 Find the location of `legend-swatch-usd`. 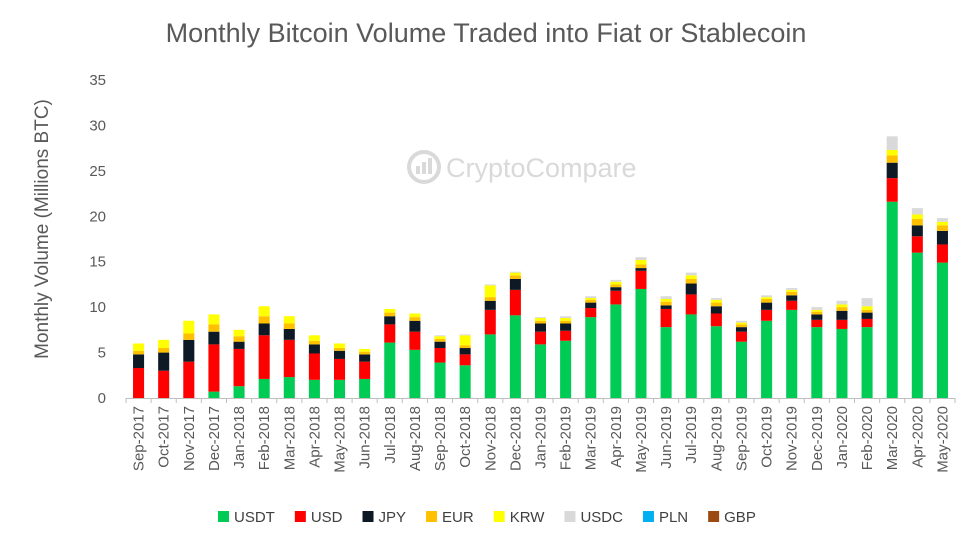

legend-swatch-usd is located at coordinates (300, 516).